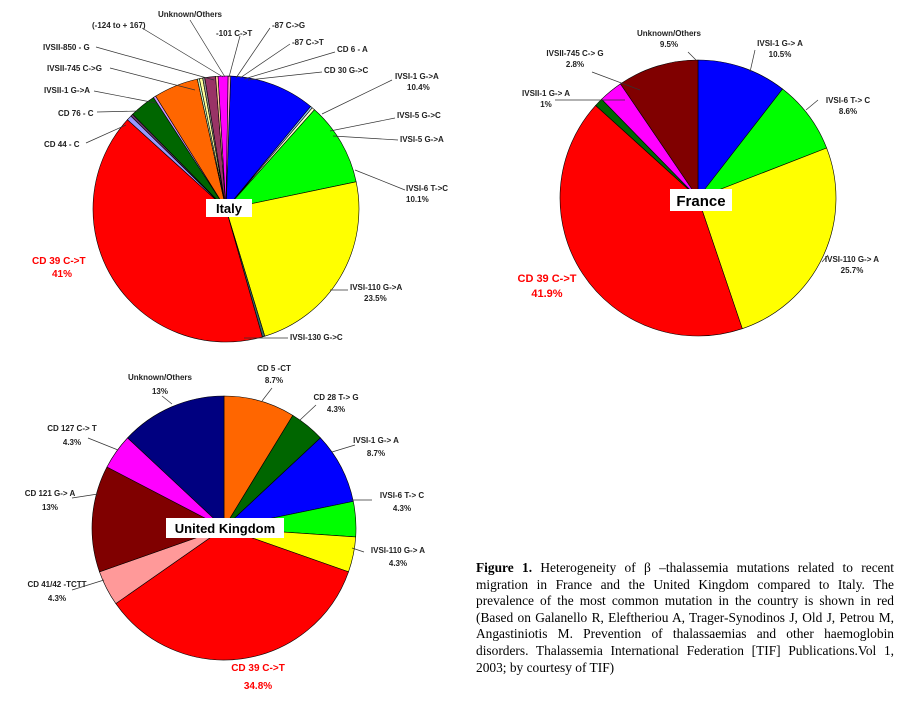  I want to click on uk-label-cd28-name: CD 28 T-> G, so click(335, 397).